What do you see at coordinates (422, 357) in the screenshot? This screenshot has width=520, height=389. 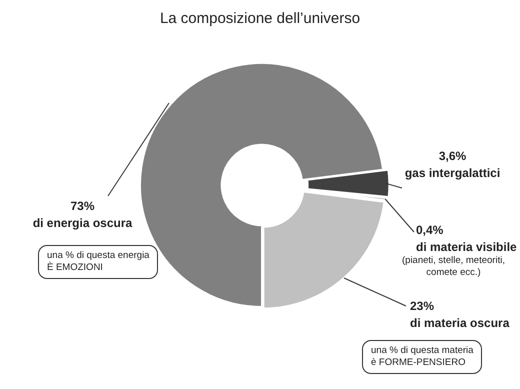 I see `text: una % di questa materia è FORME-PENSIERO` at bounding box center [422, 357].